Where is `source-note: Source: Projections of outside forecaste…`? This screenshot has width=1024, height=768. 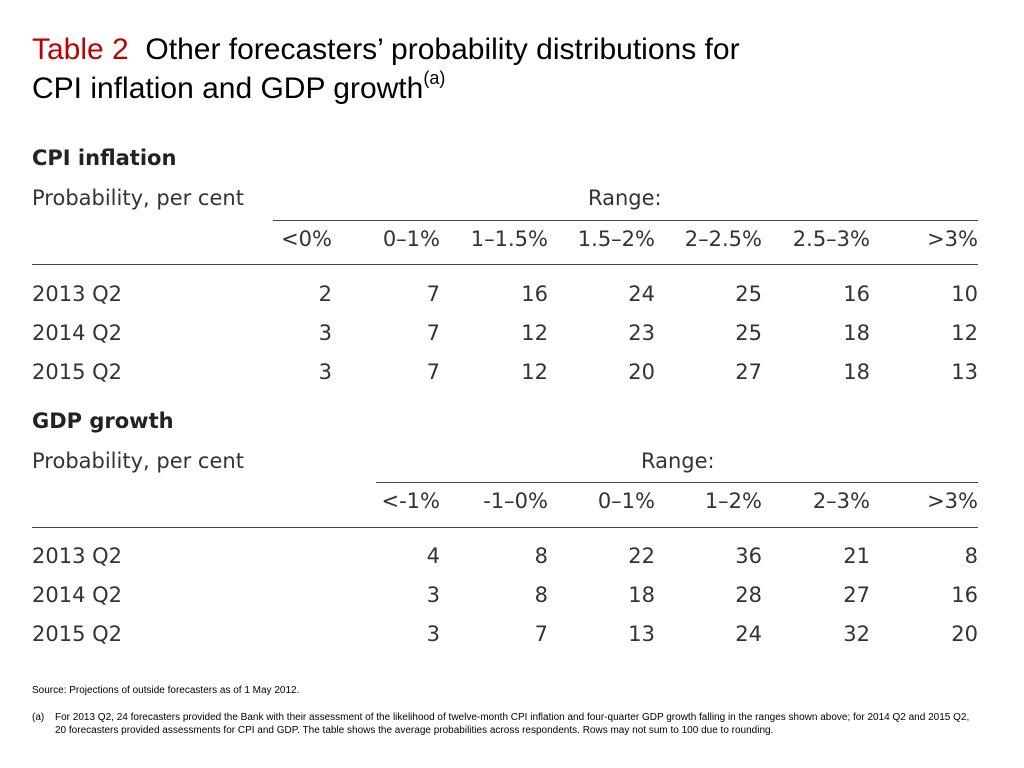 source-note: Source: Projections of outside forecaste… is located at coordinates (166, 690).